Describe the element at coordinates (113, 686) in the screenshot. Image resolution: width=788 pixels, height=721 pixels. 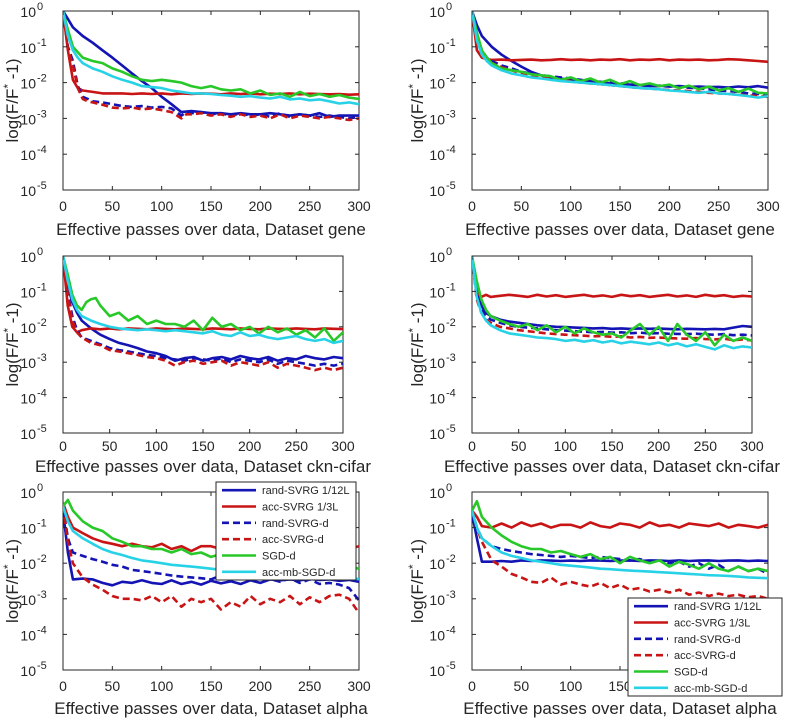
I see `x-tick-label: 50` at that location.